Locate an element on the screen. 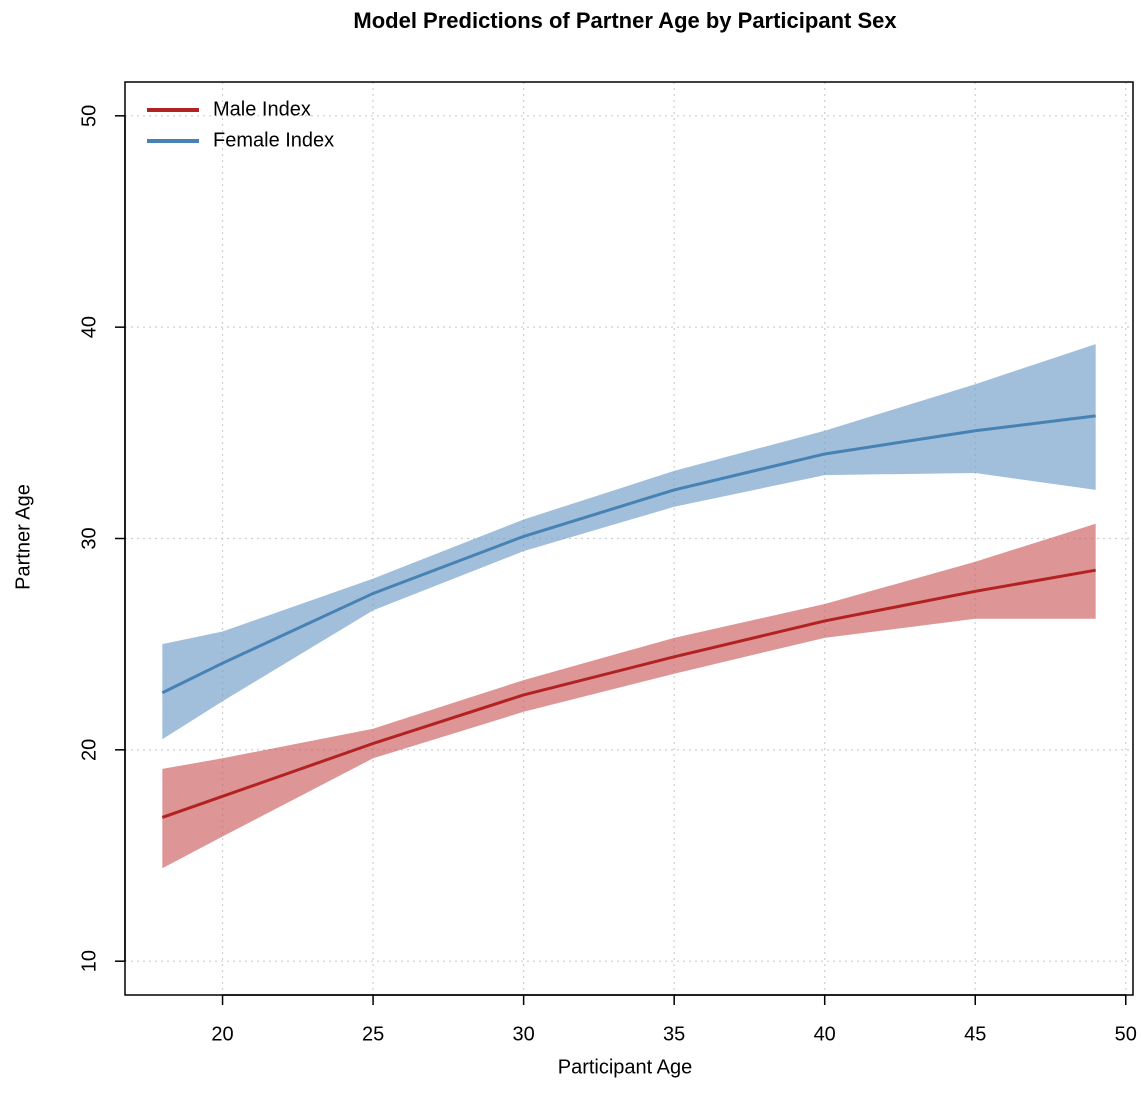 Image resolution: width=1141 pixels, height=1116 pixels. x-tick-label: 40 is located at coordinates (825, 1034).